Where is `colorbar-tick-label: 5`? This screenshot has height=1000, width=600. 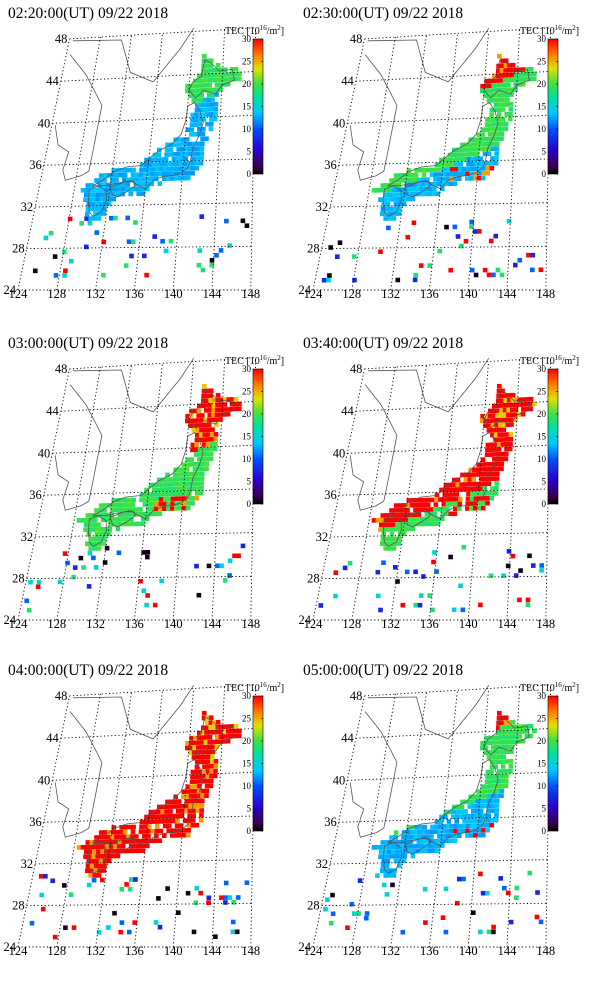 colorbar-tick-label: 5 is located at coordinates (544, 152).